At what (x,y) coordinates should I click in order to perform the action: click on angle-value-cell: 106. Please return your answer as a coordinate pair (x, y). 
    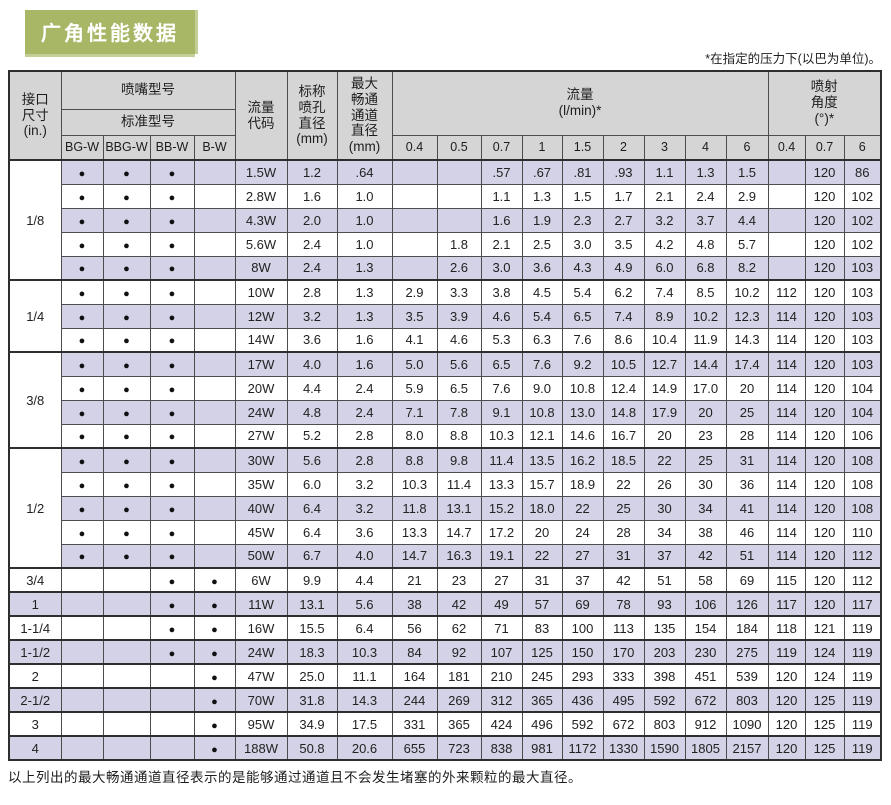
    Looking at the image, I should click on (862, 436).